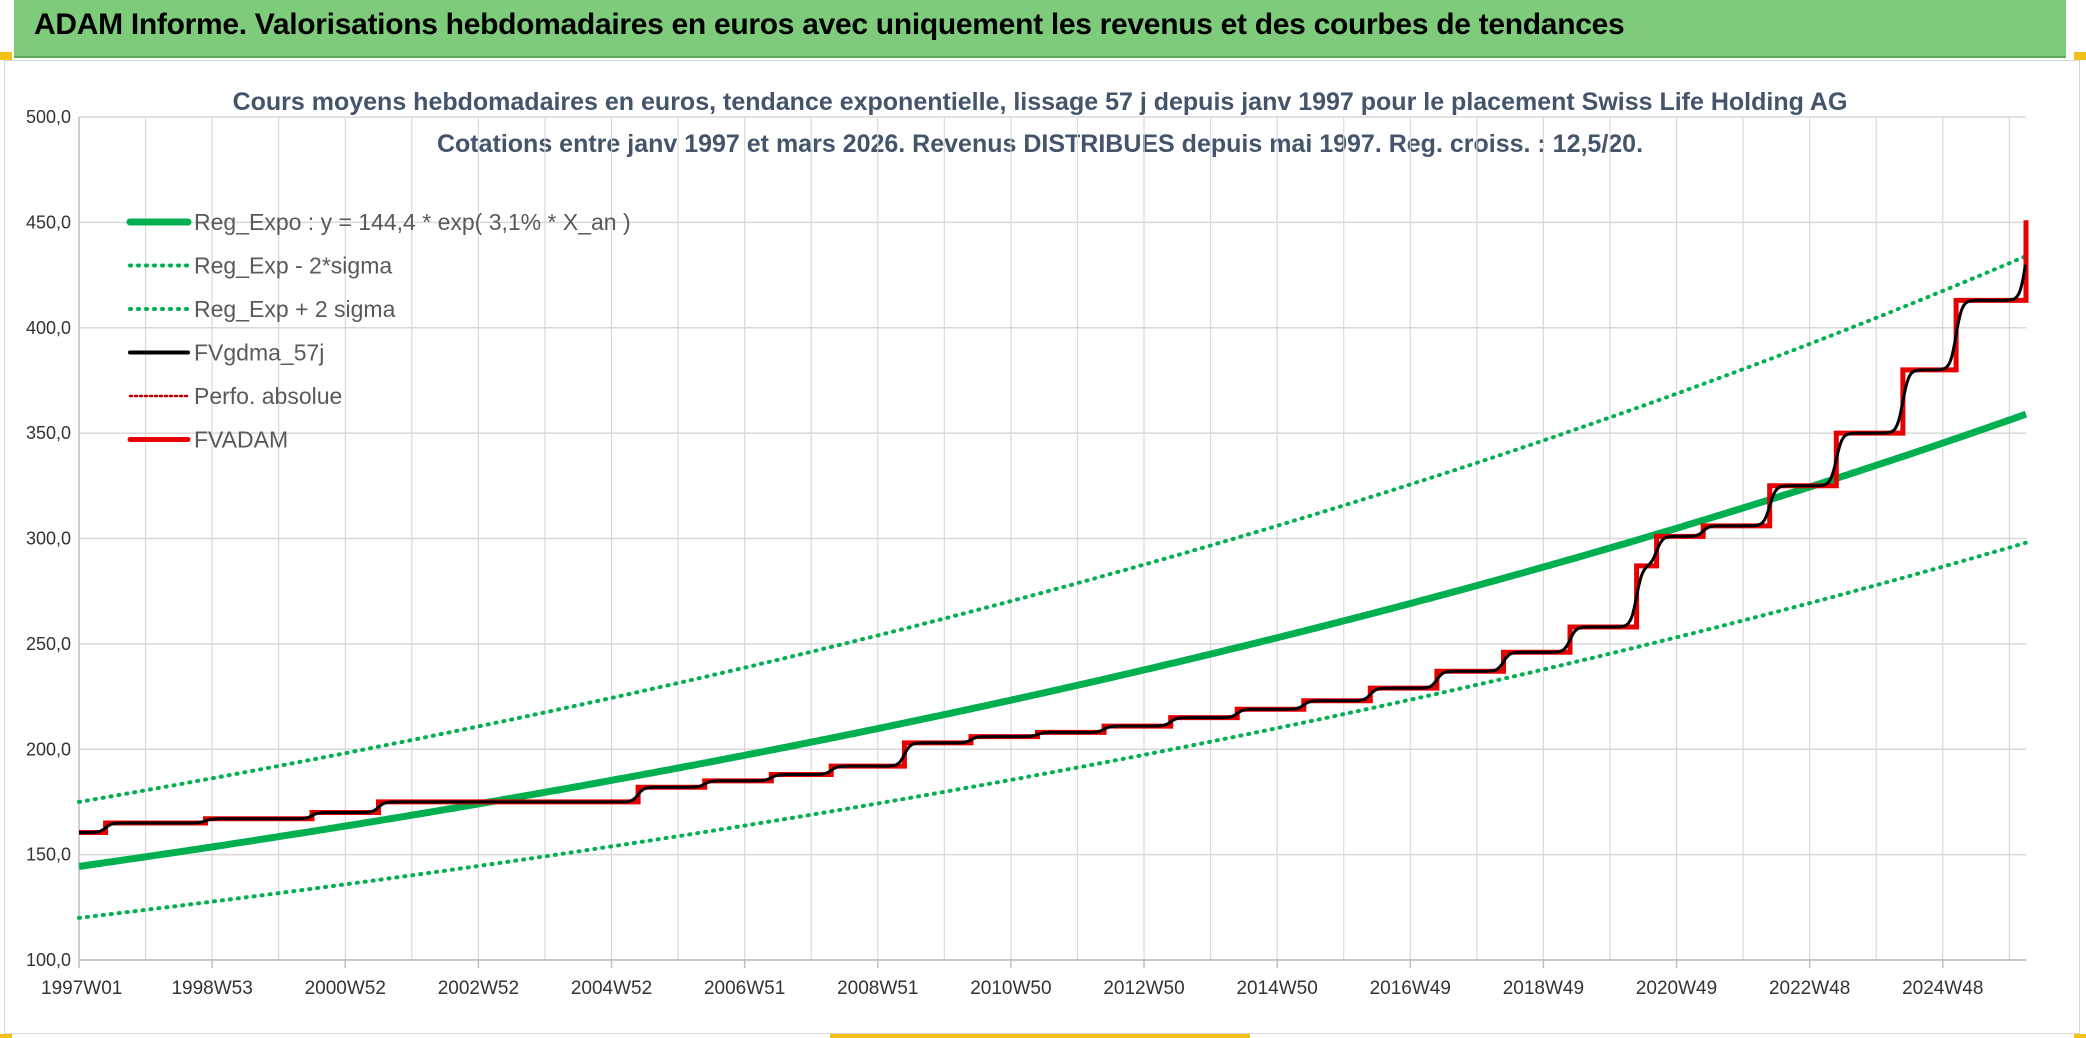  Describe the element at coordinates (48, 222) in the screenshot. I see `y-tick-label: 450,0` at that location.